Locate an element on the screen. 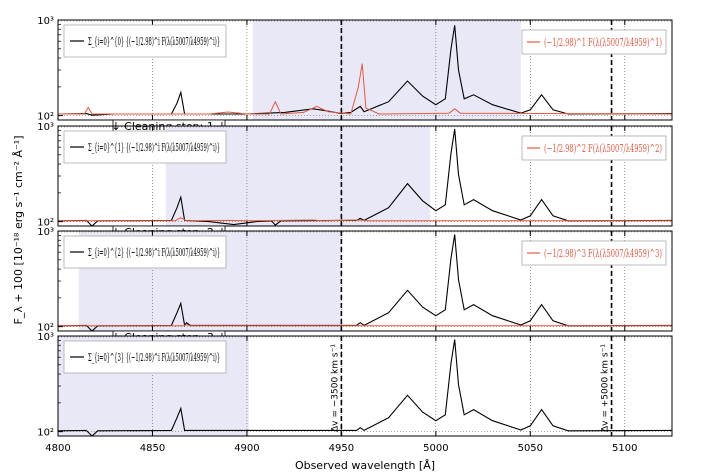  legend-right: (−1/2.98)^1 F(λ(λ5007/λ4959)^1) is located at coordinates (594, 42).